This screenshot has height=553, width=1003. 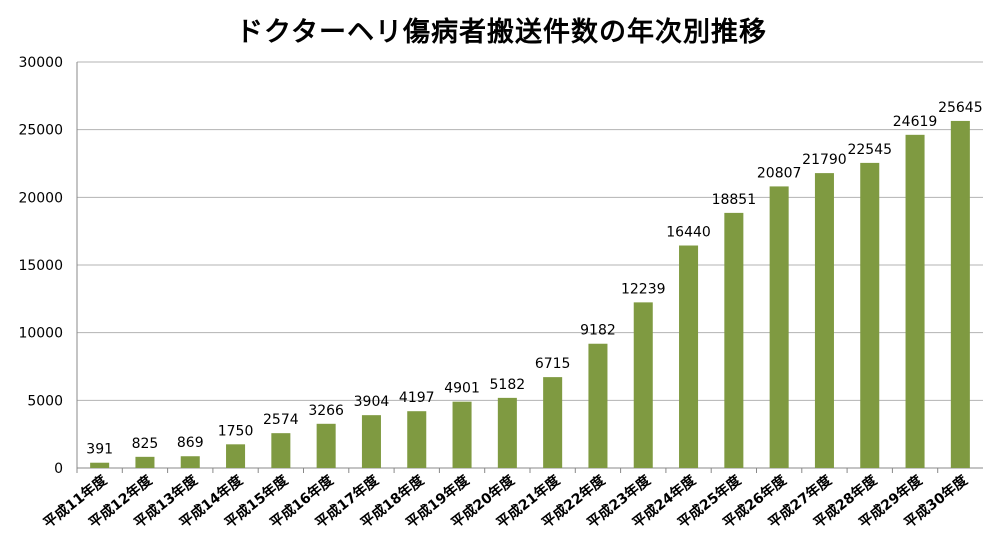 What do you see at coordinates (598, 331) in the screenshot?
I see `data-label: 9182` at bounding box center [598, 331].